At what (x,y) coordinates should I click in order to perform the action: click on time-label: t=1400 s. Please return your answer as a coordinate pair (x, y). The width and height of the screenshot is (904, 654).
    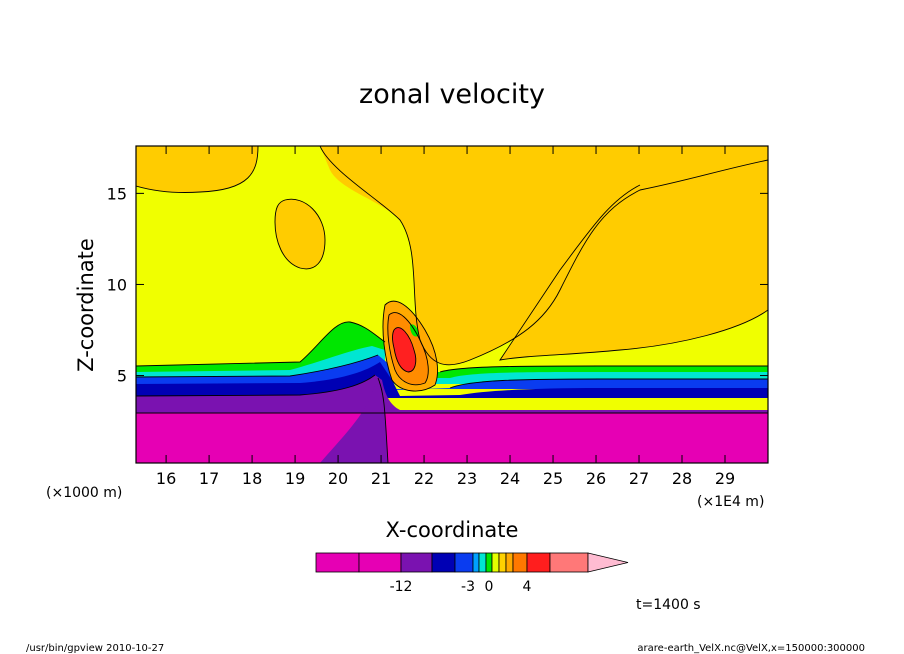
    Looking at the image, I should click on (668, 605).